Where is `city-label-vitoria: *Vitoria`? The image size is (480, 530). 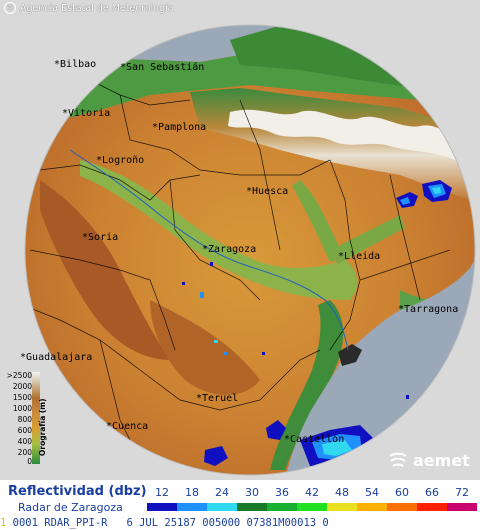
city-label-vitoria: *Vitoria is located at coordinates (86, 113).